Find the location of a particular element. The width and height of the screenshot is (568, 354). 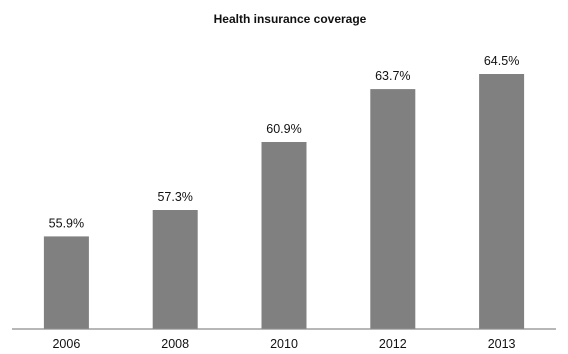

data-label-2006: 55.9% is located at coordinates (66, 223).